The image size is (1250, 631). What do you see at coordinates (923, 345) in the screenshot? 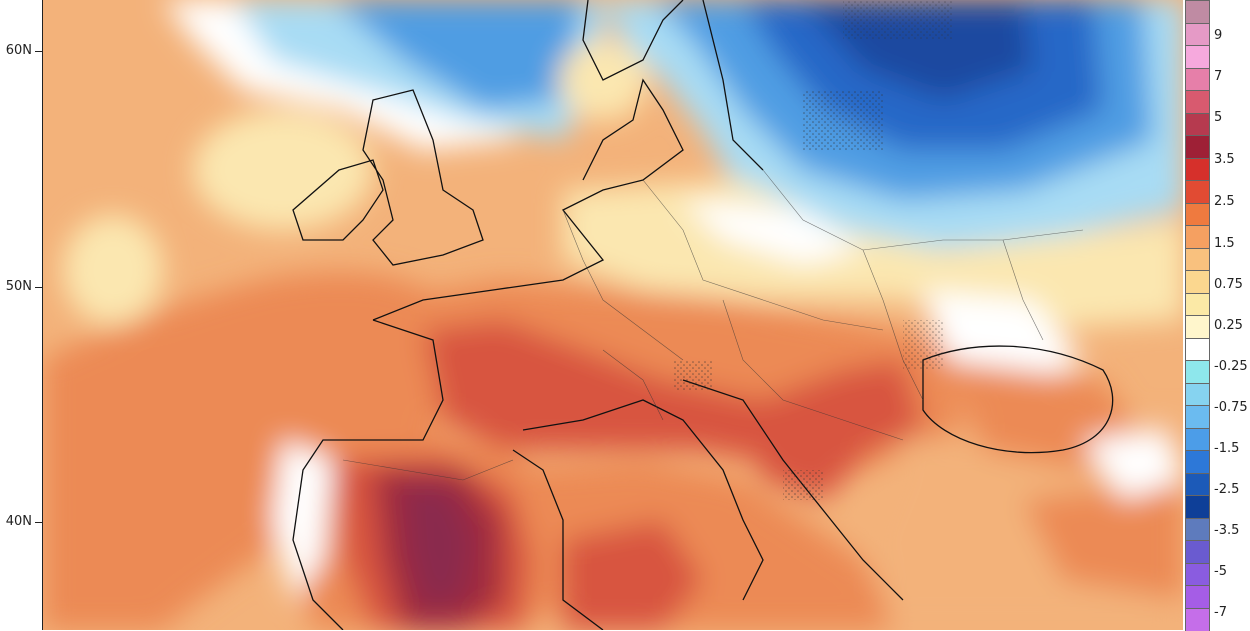
I see `stipple-moldova` at bounding box center [923, 345].